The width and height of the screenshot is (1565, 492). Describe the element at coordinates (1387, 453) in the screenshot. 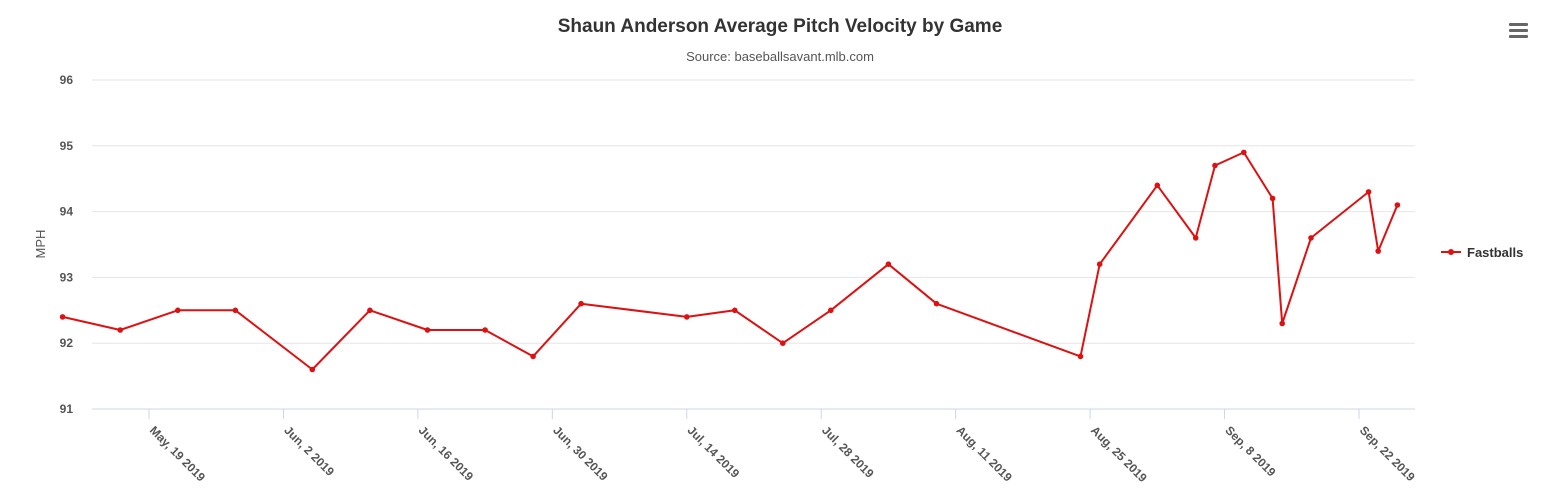

I see `x-tick-label: Sep, 22 2019` at that location.